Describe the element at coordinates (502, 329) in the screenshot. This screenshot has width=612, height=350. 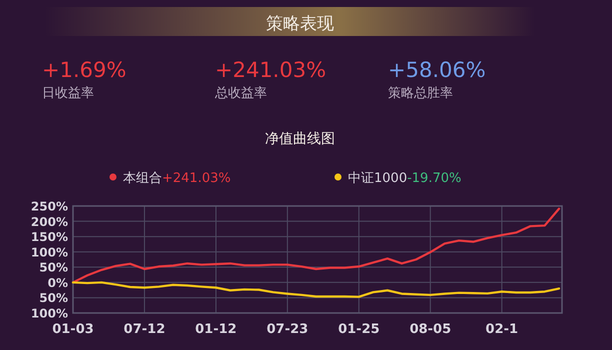
I see `x-tick-label: 02-1` at that location.